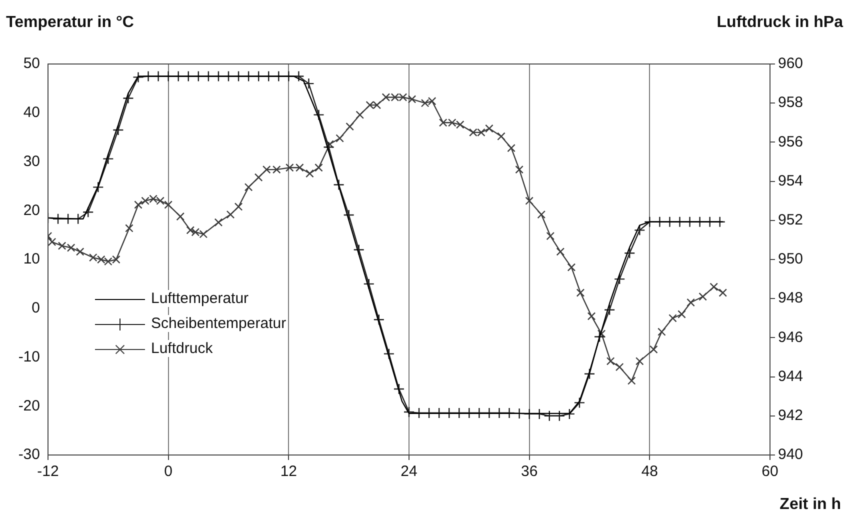 The width and height of the screenshot is (851, 528). Describe the element at coordinates (48, 471) in the screenshot. I see `x-tick-label: -12` at that location.